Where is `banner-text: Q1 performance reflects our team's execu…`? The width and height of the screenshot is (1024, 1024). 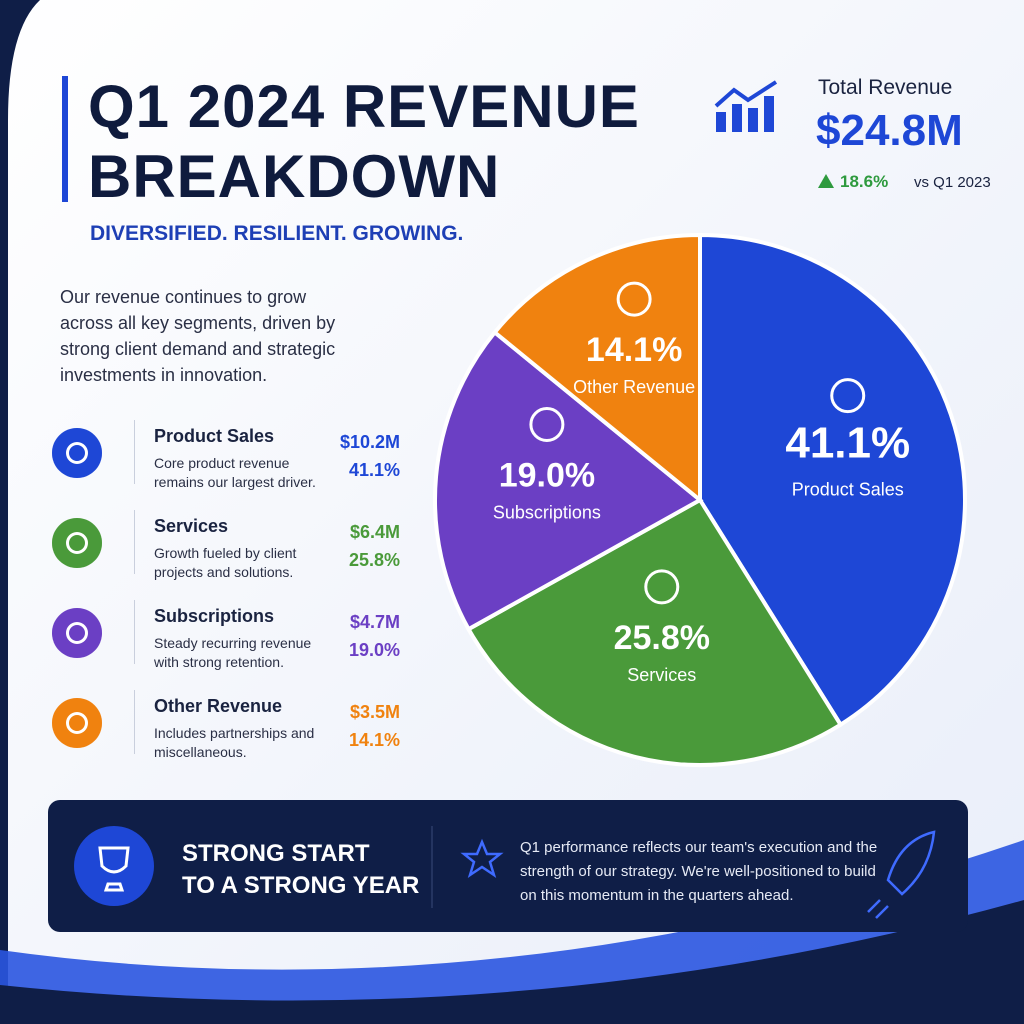
banner-text: Q1 performance reflects our team's execu… is located at coordinates (699, 871).